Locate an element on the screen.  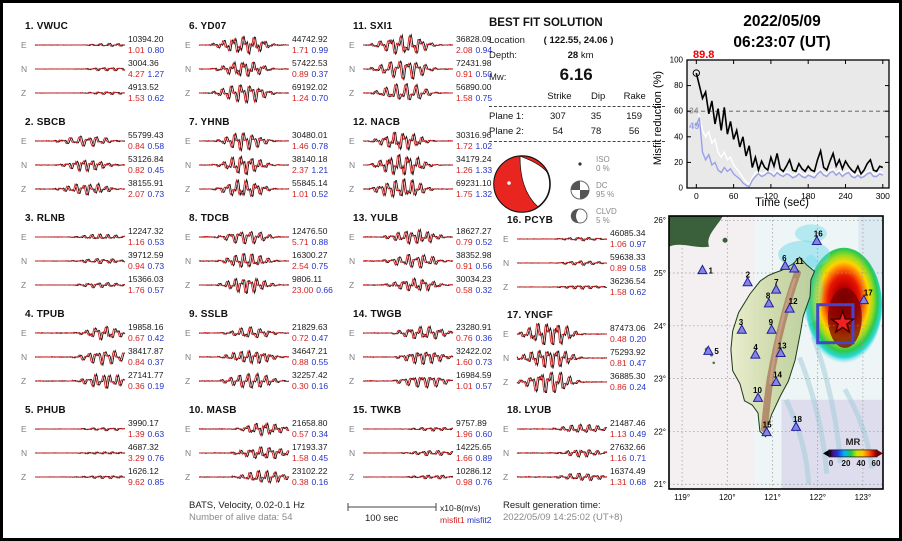
misfit1-value: 1.01 is located at coordinates (464, 386).